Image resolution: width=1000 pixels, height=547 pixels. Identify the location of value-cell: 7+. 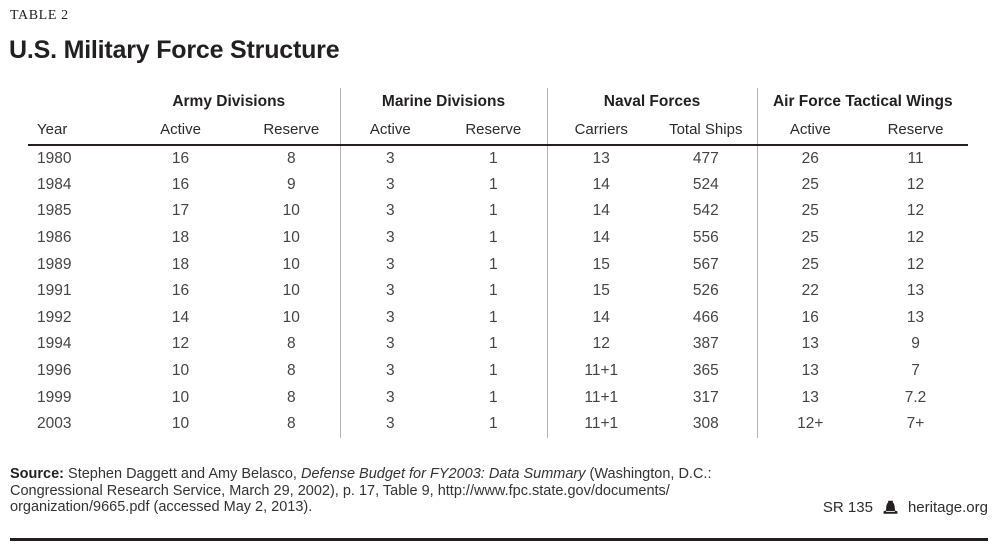
(915, 424).